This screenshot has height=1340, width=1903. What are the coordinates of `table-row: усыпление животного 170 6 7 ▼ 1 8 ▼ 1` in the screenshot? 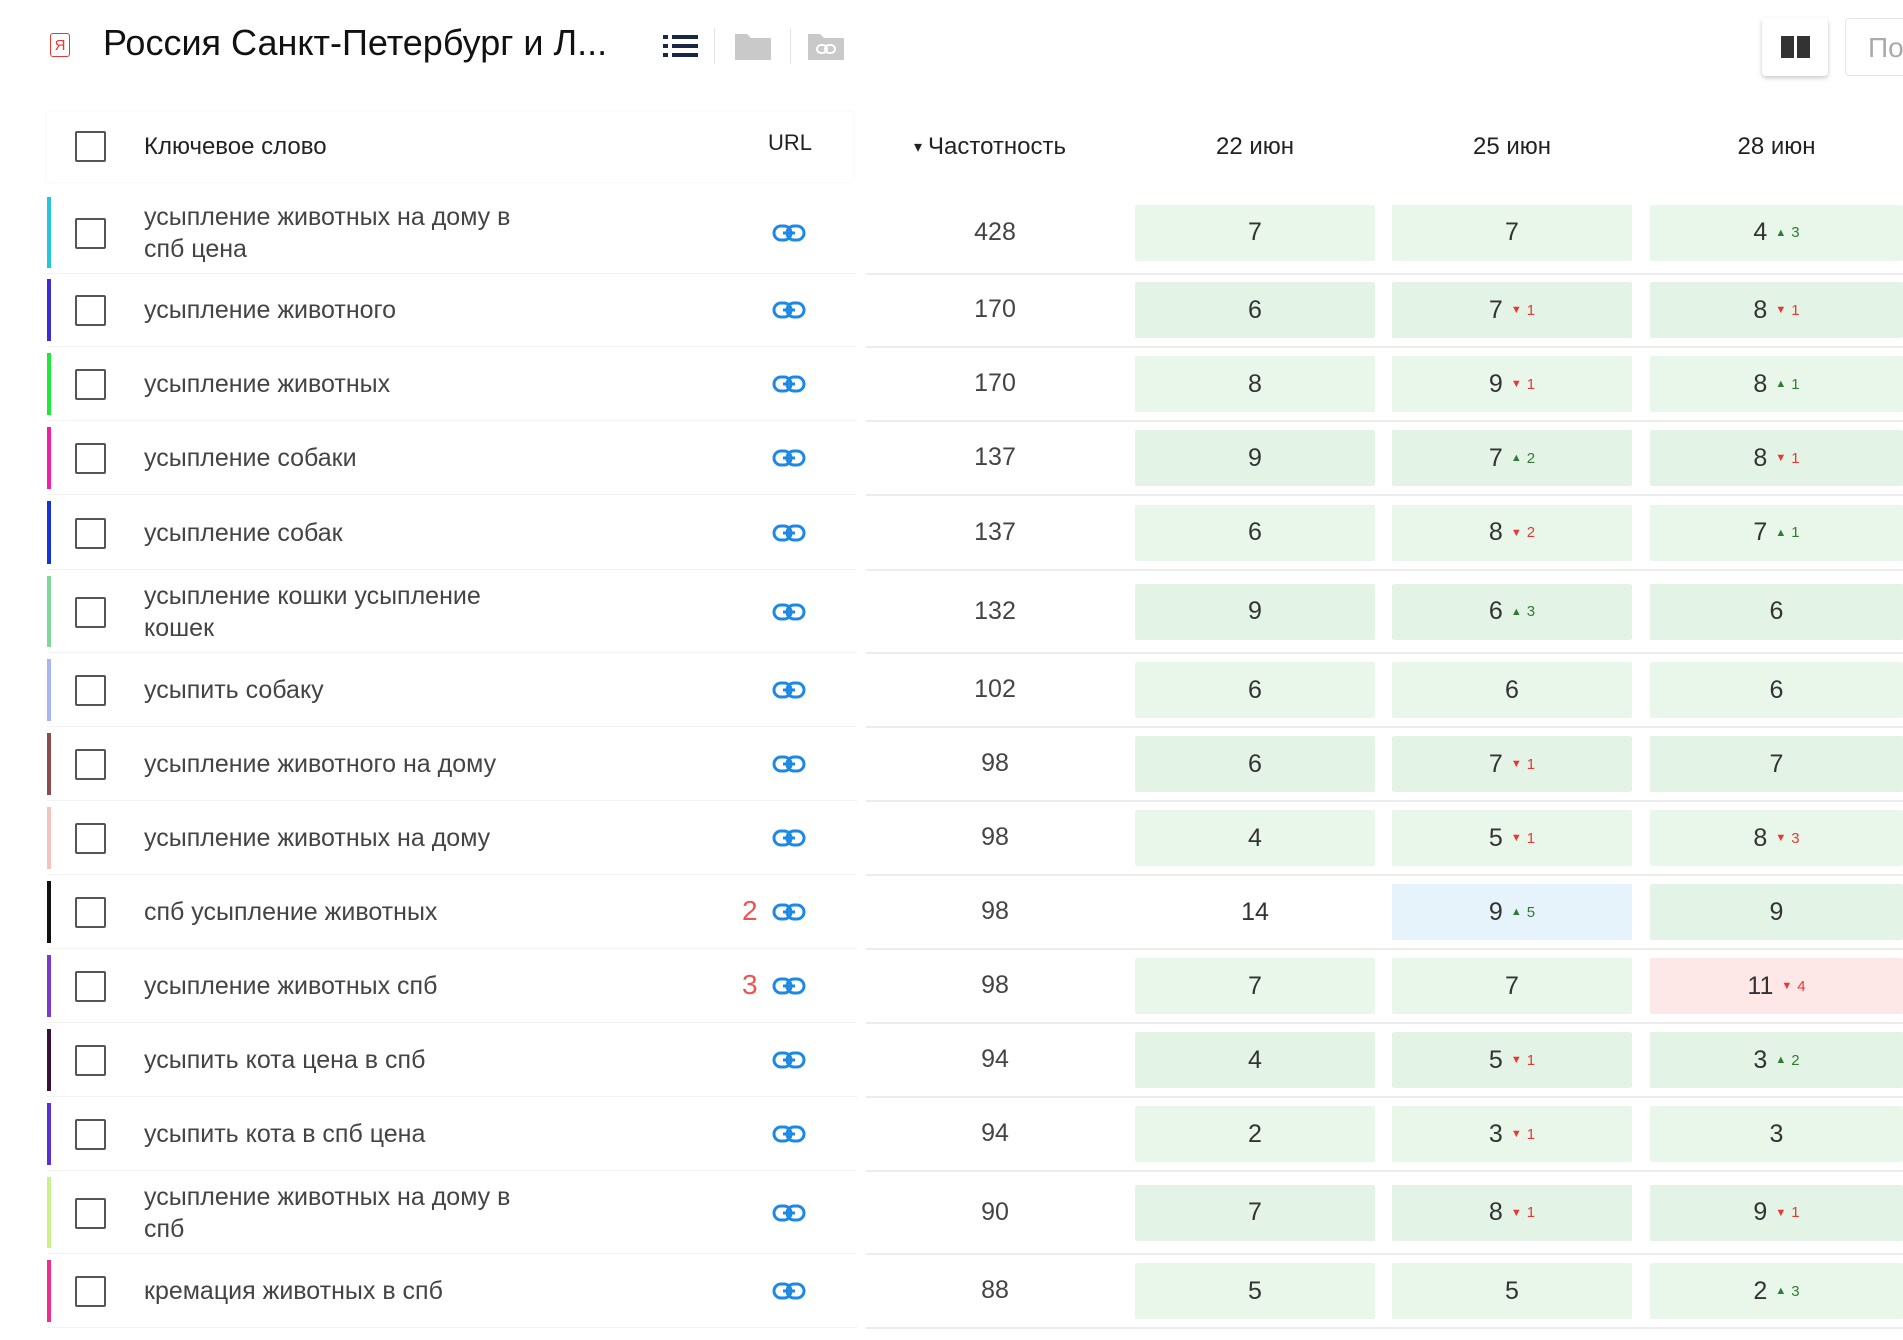 It's located at (951, 310).